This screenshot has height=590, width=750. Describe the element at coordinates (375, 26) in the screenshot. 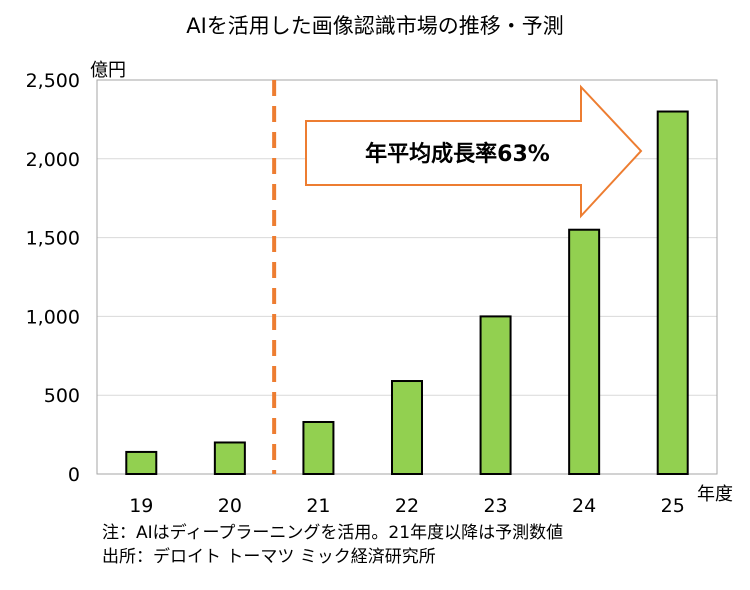

I see `chart-title: AIを活用した画像認識市場の推移・予測` at that location.